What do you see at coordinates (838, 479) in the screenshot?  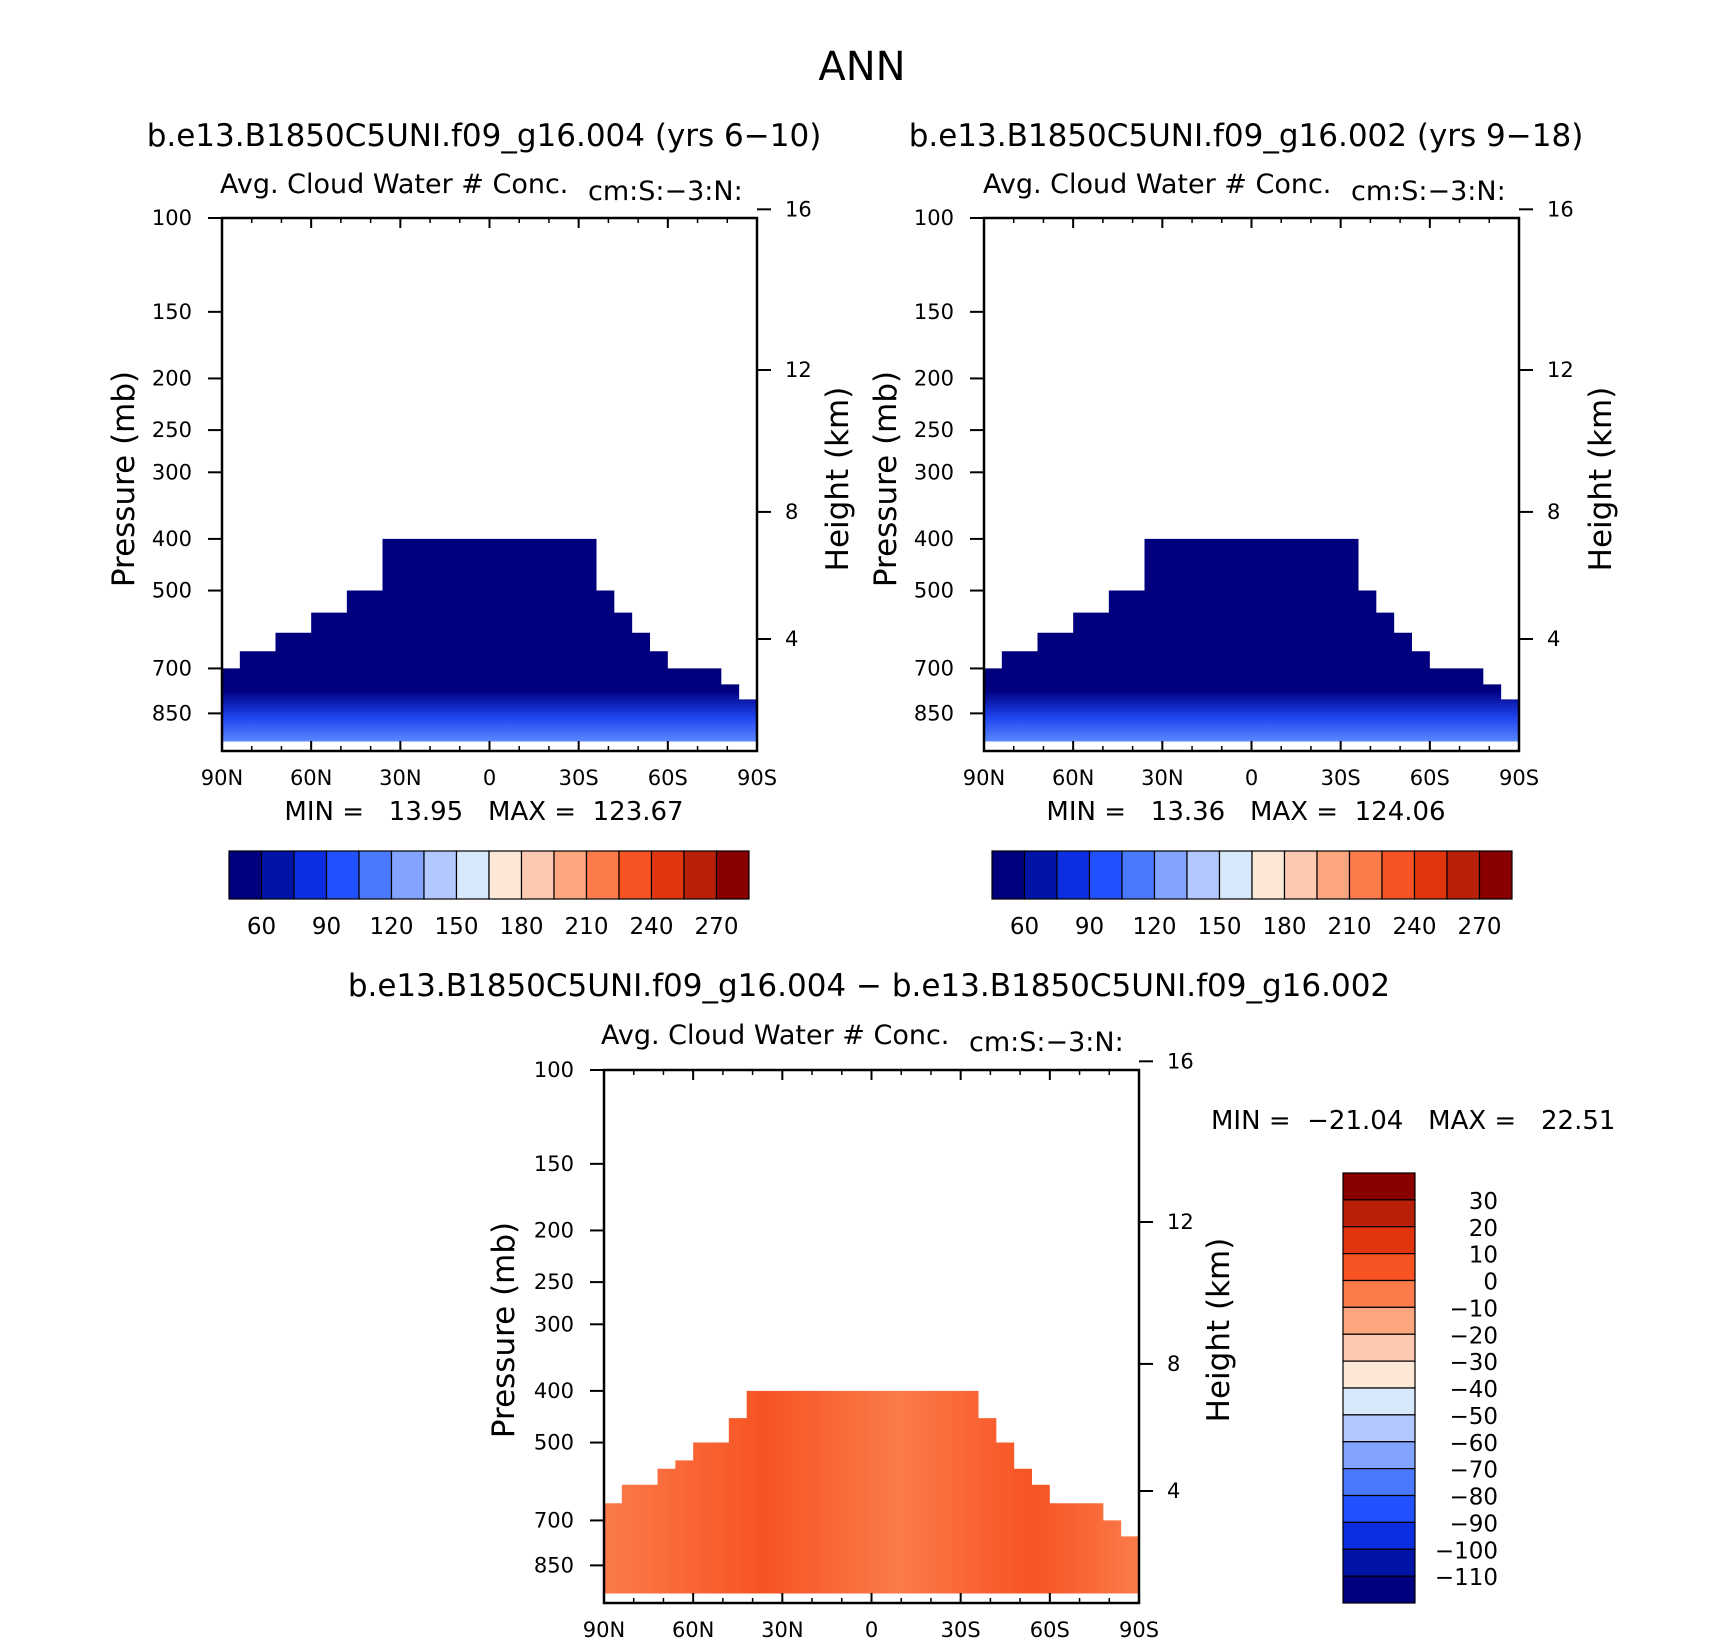 I see `panel-1-y2label: Height (km)` at bounding box center [838, 479].